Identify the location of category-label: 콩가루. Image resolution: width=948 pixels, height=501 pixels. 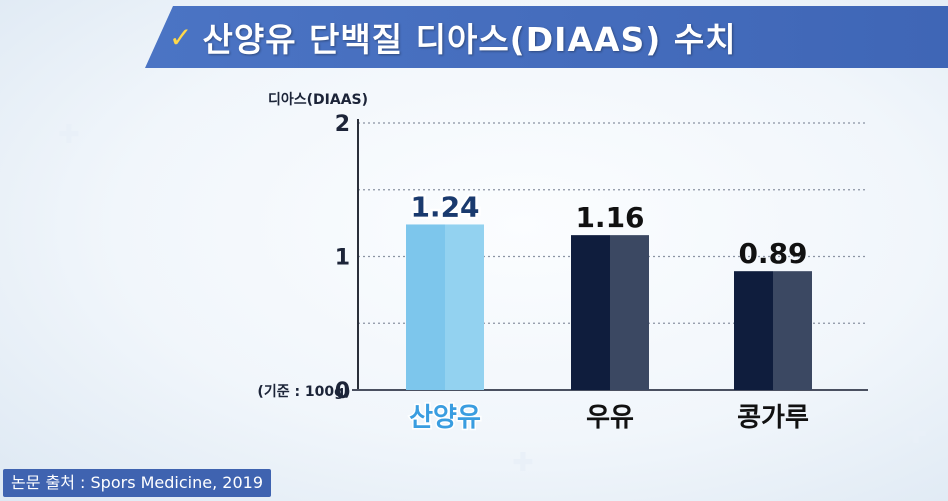
(773, 418).